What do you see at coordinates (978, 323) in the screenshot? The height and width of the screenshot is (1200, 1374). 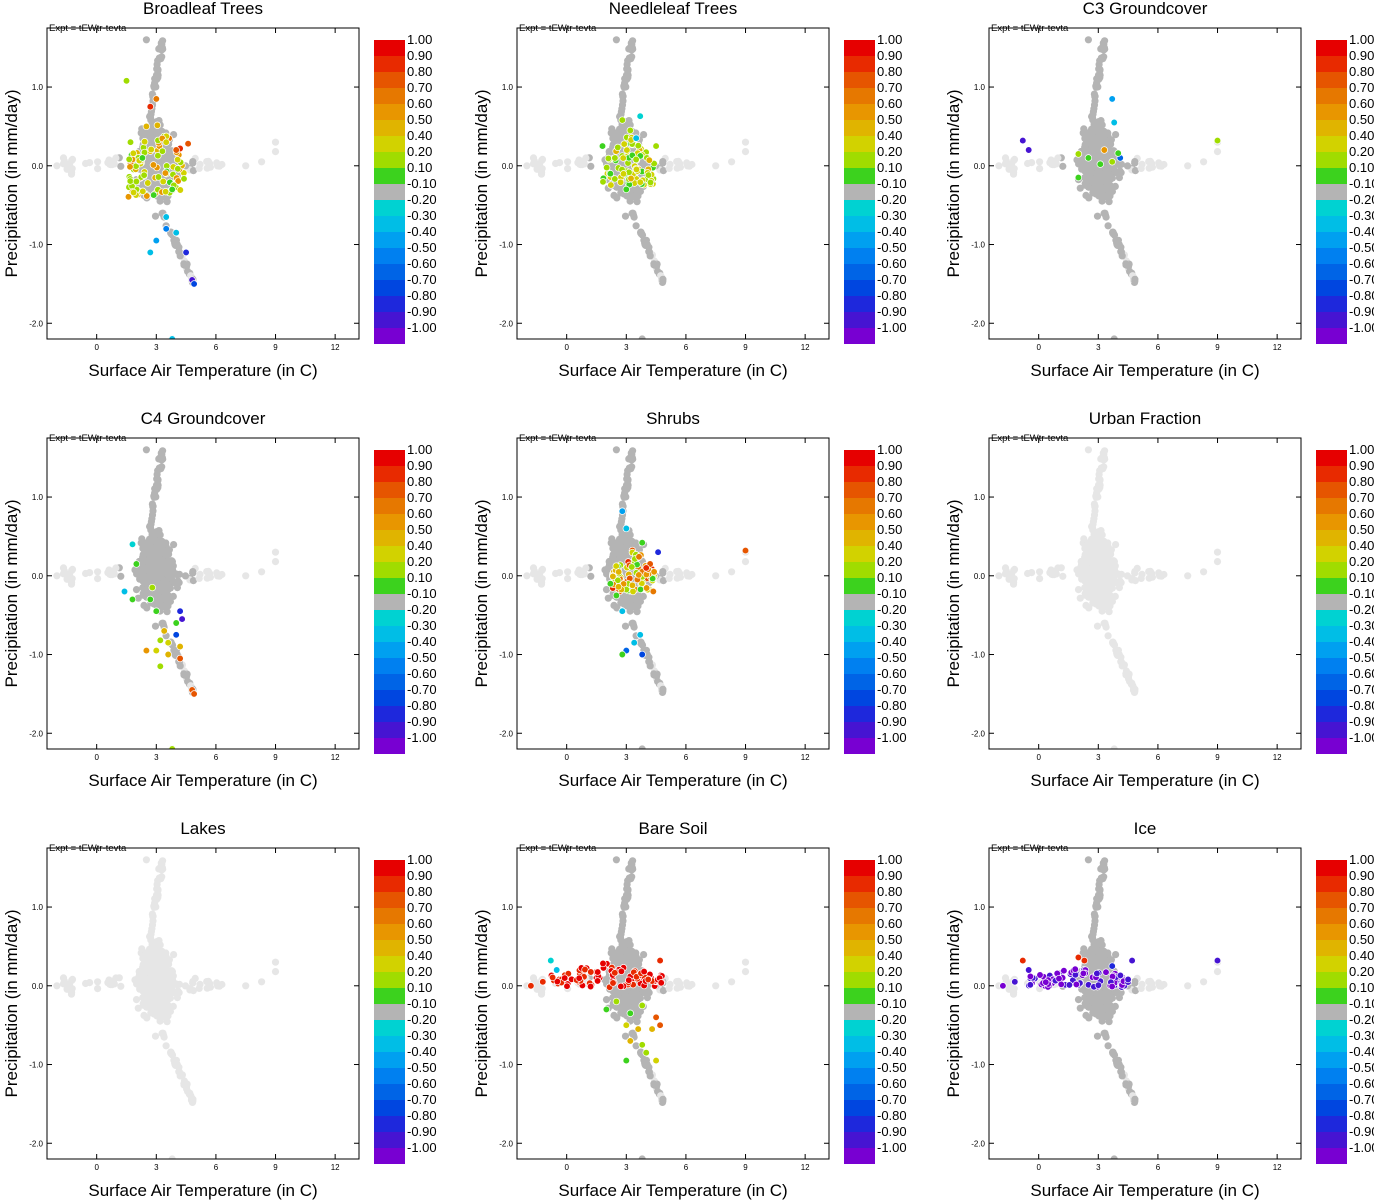 I see `y-tick-label: -2.0` at bounding box center [978, 323].